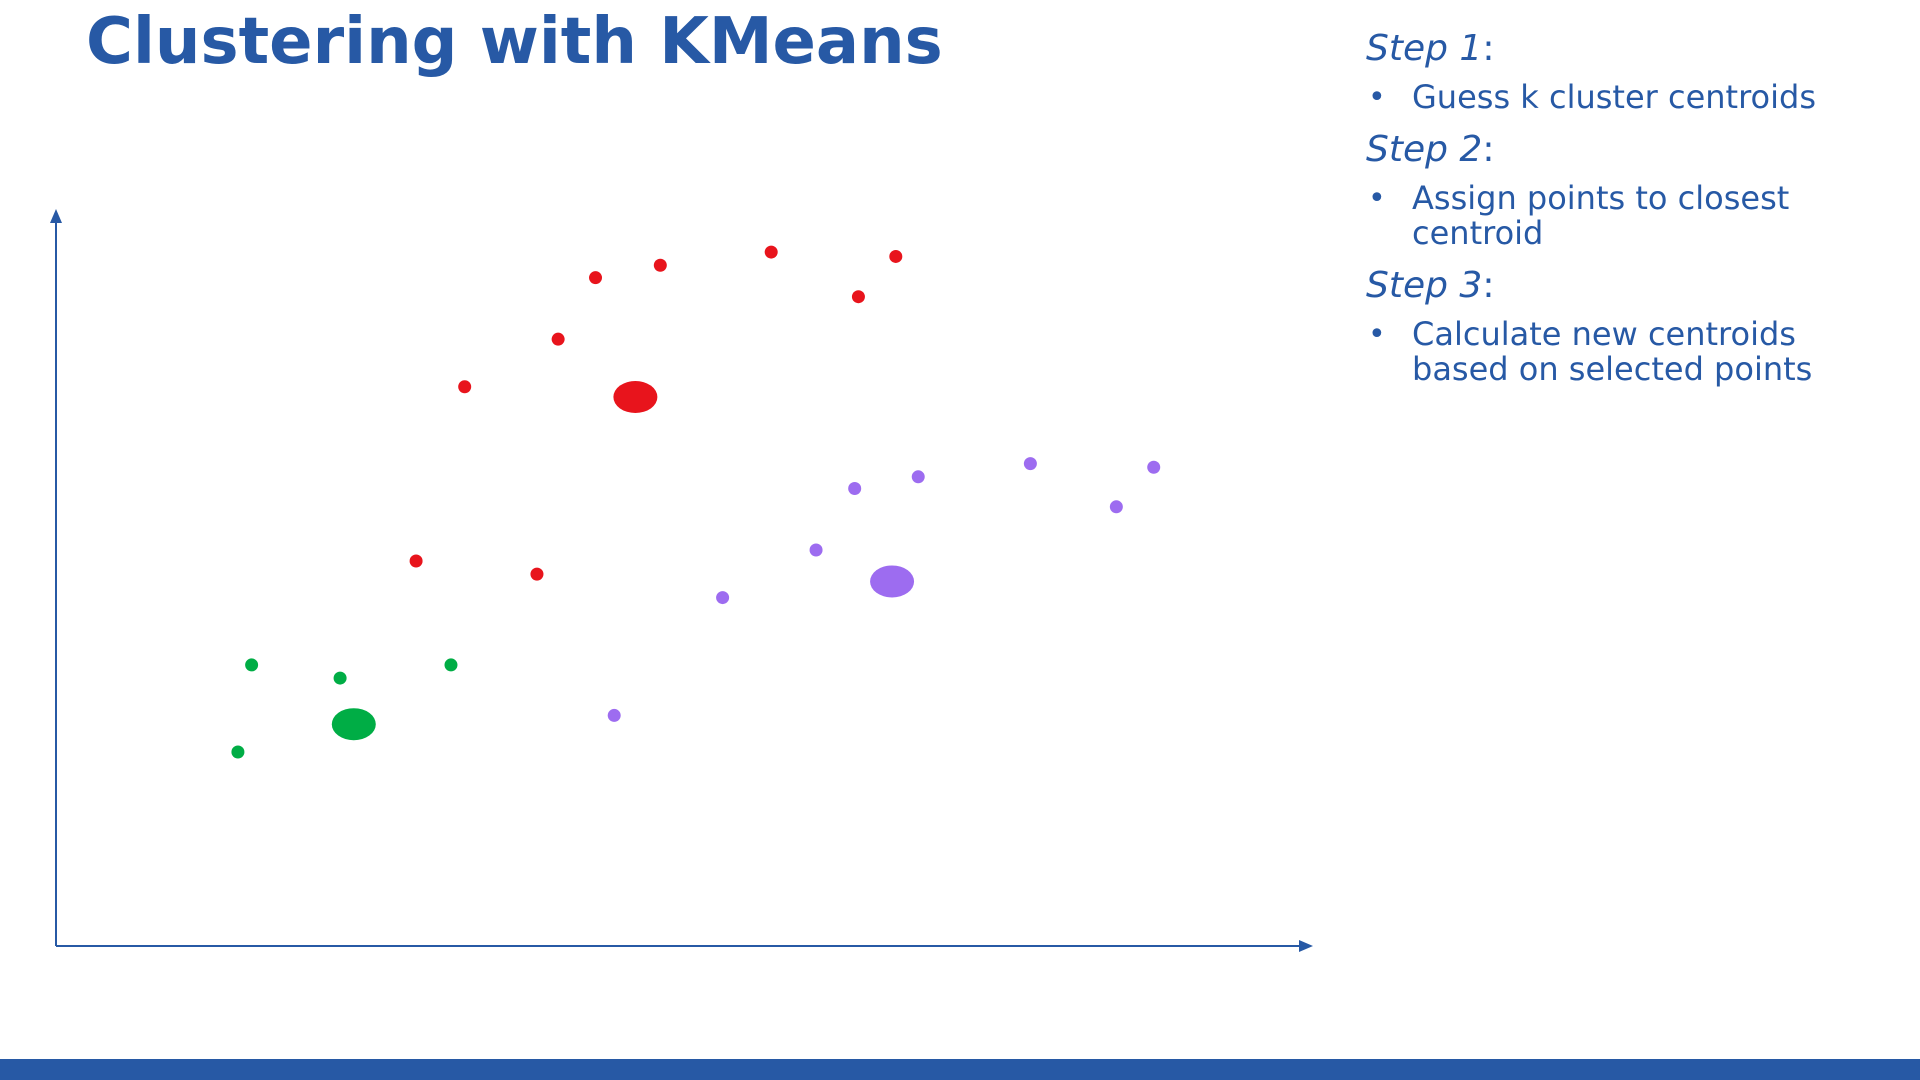  I want to click on arrow-up-icon, so click(56, 216).